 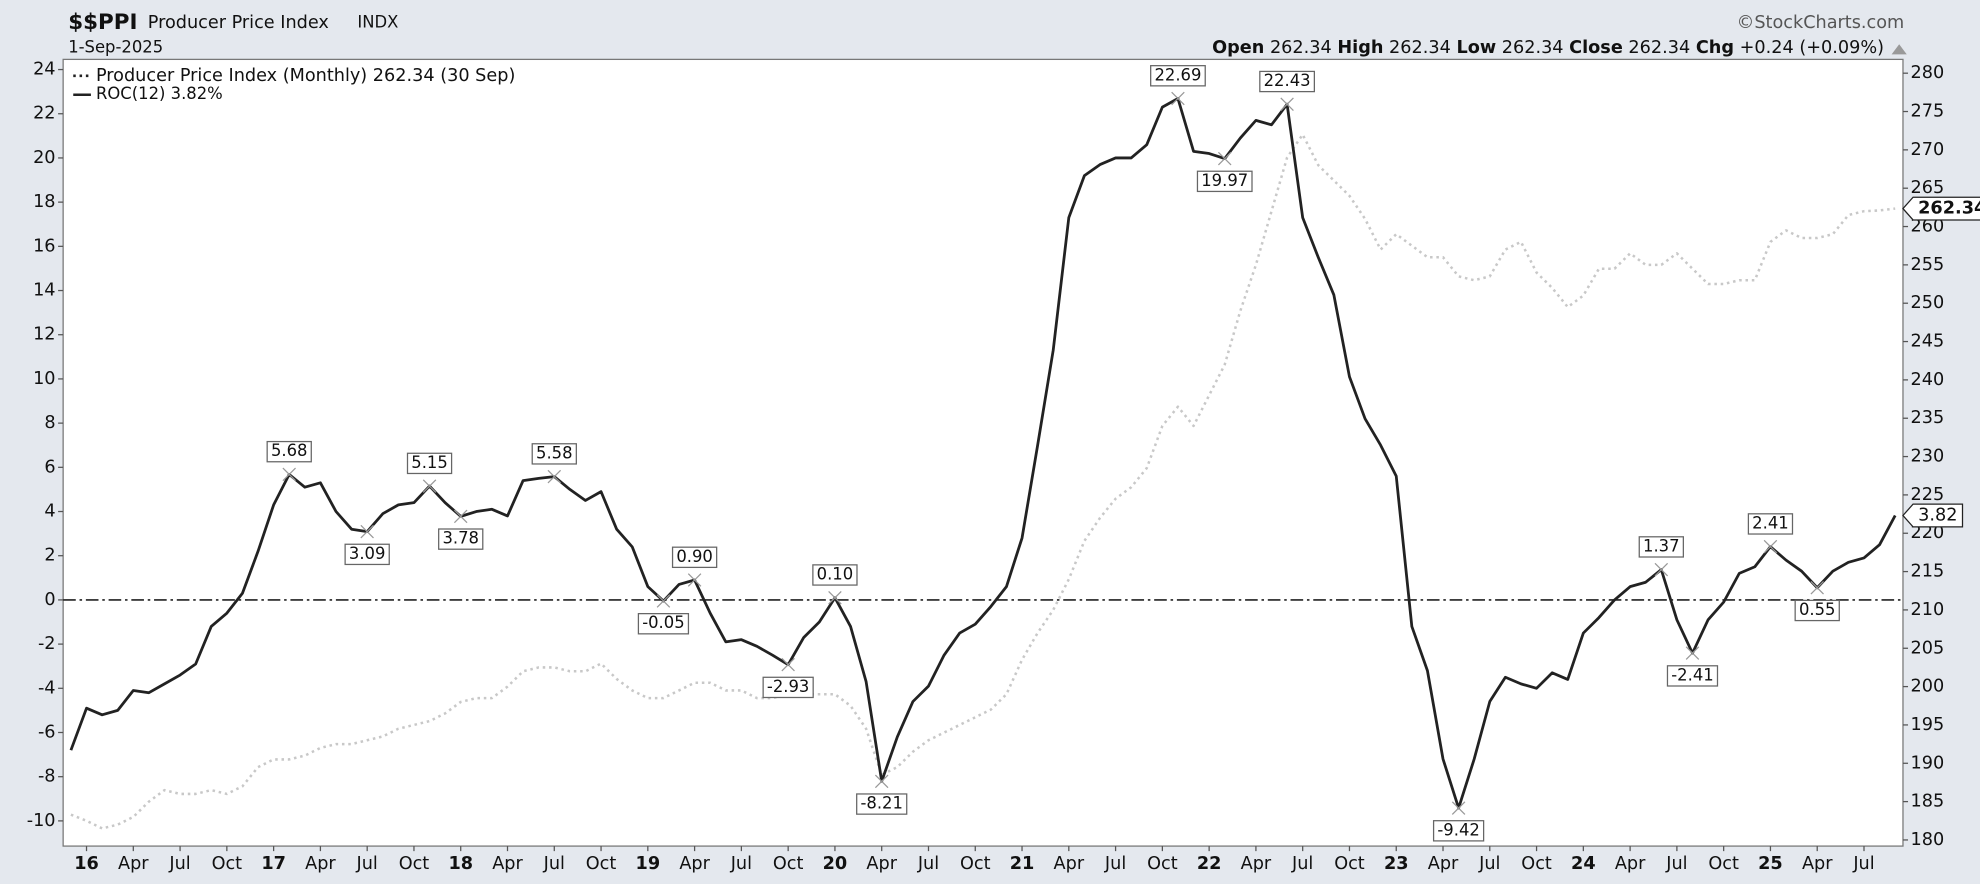 I want to click on x-tick-label: 16, so click(x=86, y=864).